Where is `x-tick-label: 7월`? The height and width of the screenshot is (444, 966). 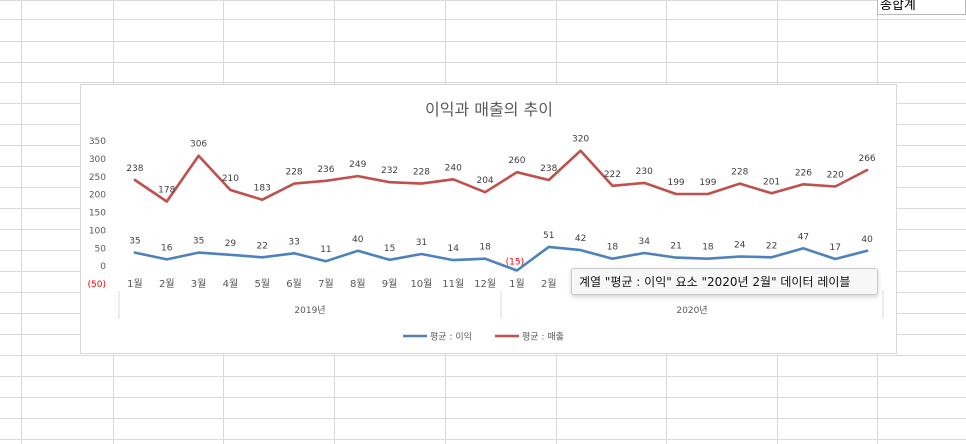
x-tick-label: 7월 is located at coordinates (326, 284).